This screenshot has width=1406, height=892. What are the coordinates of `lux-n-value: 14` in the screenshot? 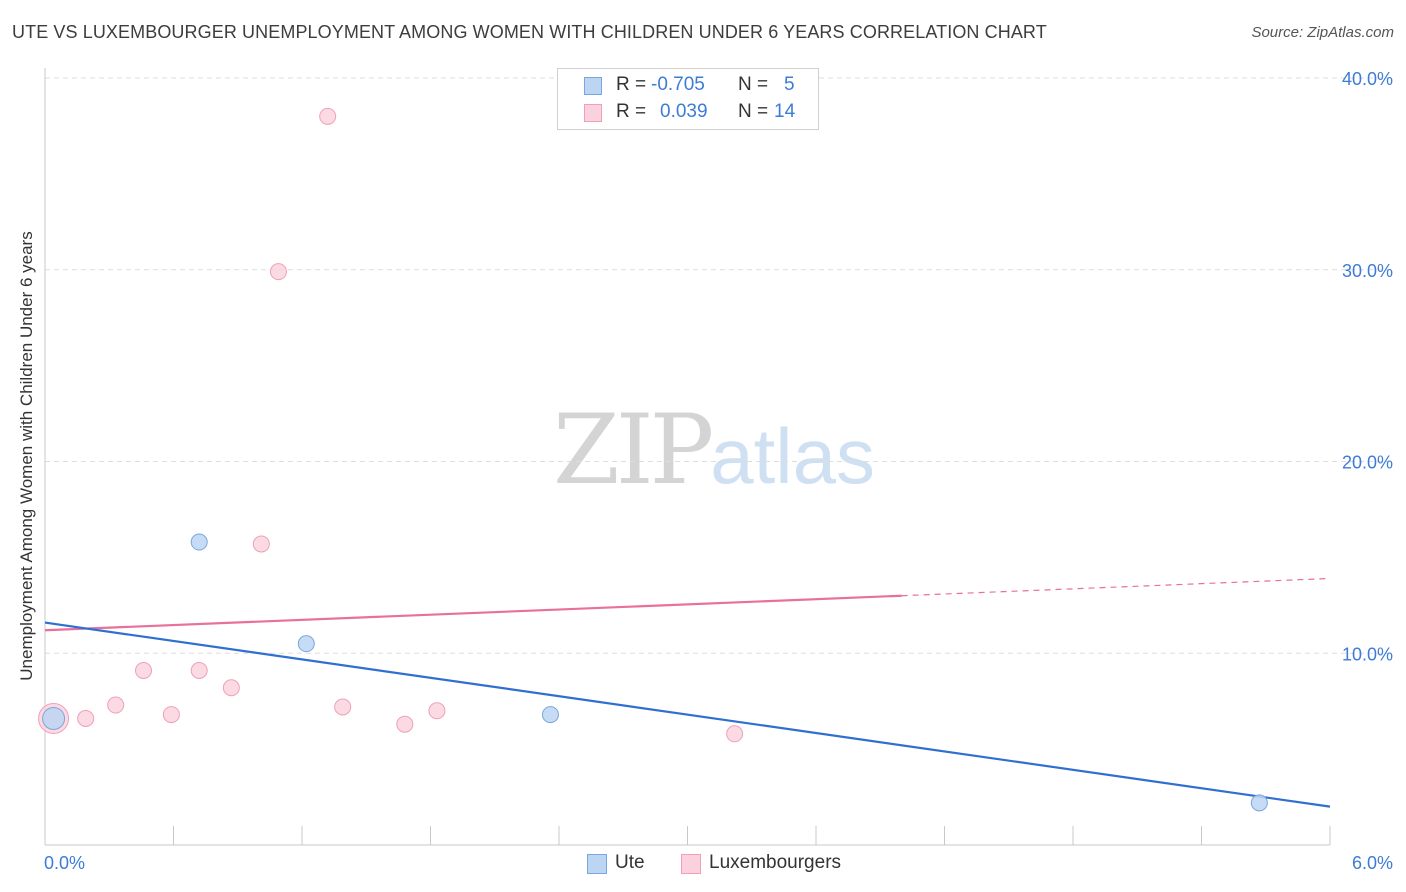 It's located at (785, 111).